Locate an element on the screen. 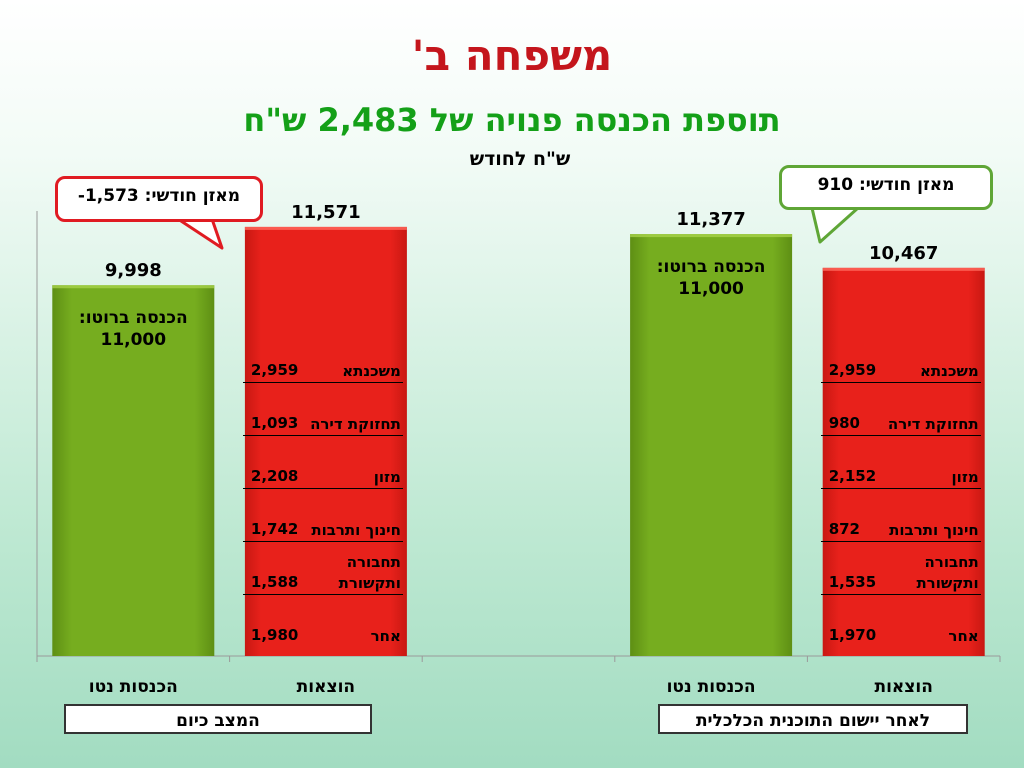  segment-value-label: 1,742 is located at coordinates (274, 529).